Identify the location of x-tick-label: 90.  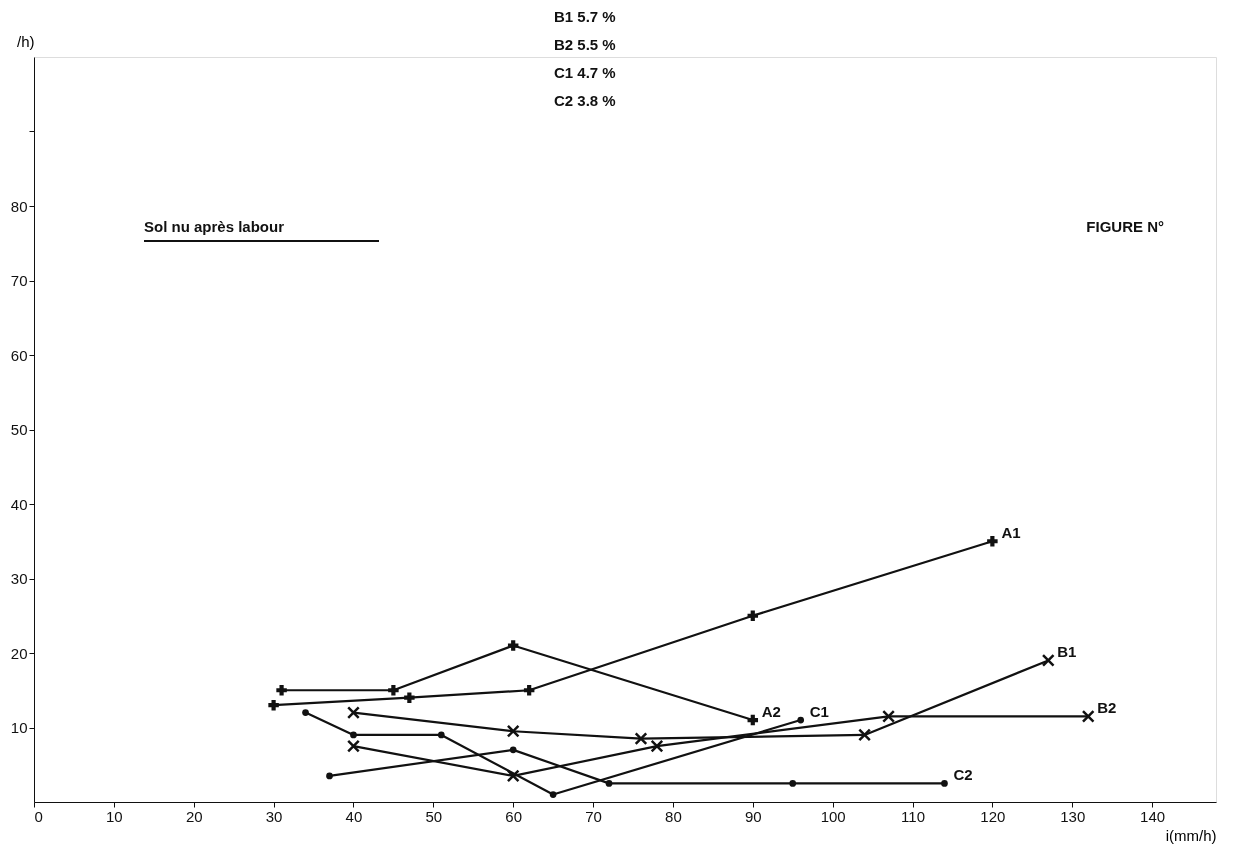
(753, 816).